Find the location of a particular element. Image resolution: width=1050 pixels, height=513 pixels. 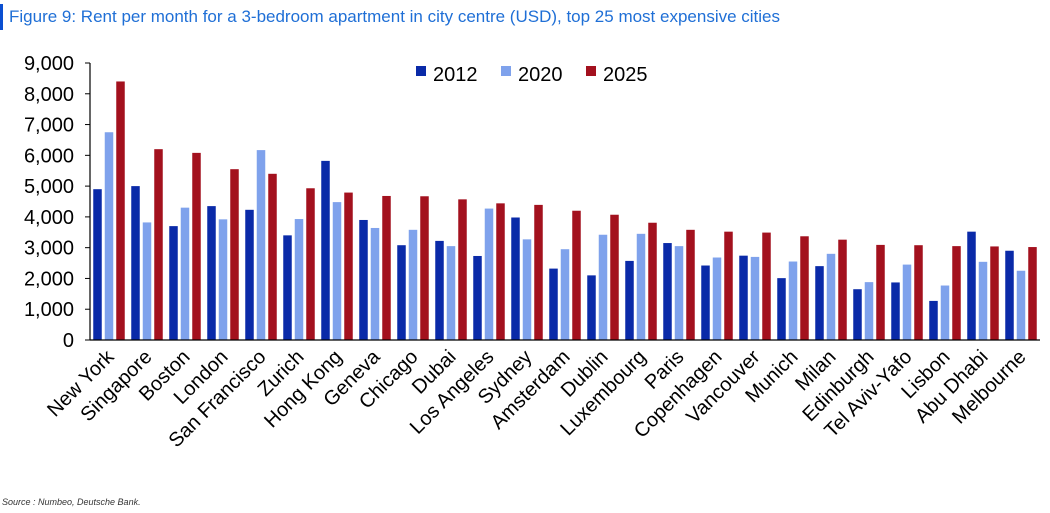

legend-swatch-2020 is located at coordinates (506, 71).